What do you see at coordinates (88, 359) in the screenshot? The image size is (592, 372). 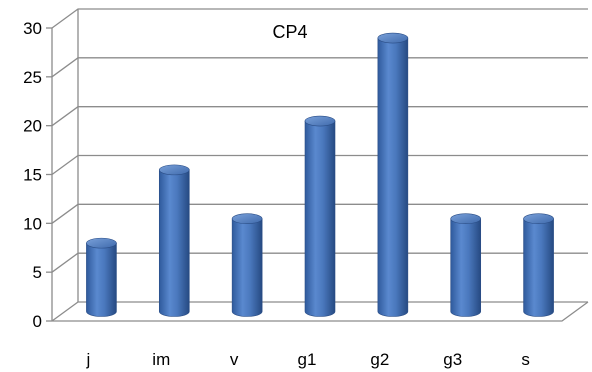 I see `x-tick-label: j` at bounding box center [88, 359].